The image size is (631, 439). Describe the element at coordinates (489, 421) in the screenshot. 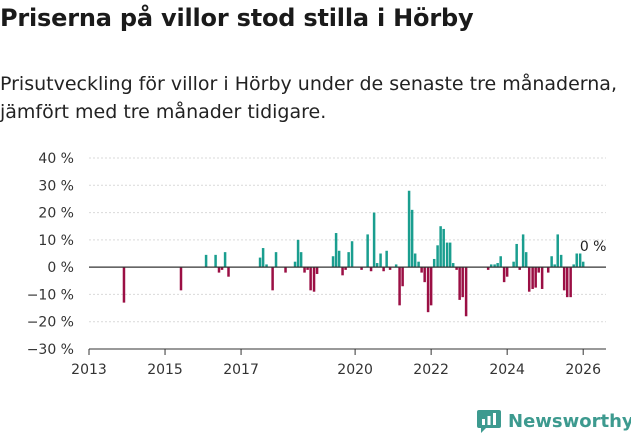

I see `newsworthy-logo-icon` at that location.